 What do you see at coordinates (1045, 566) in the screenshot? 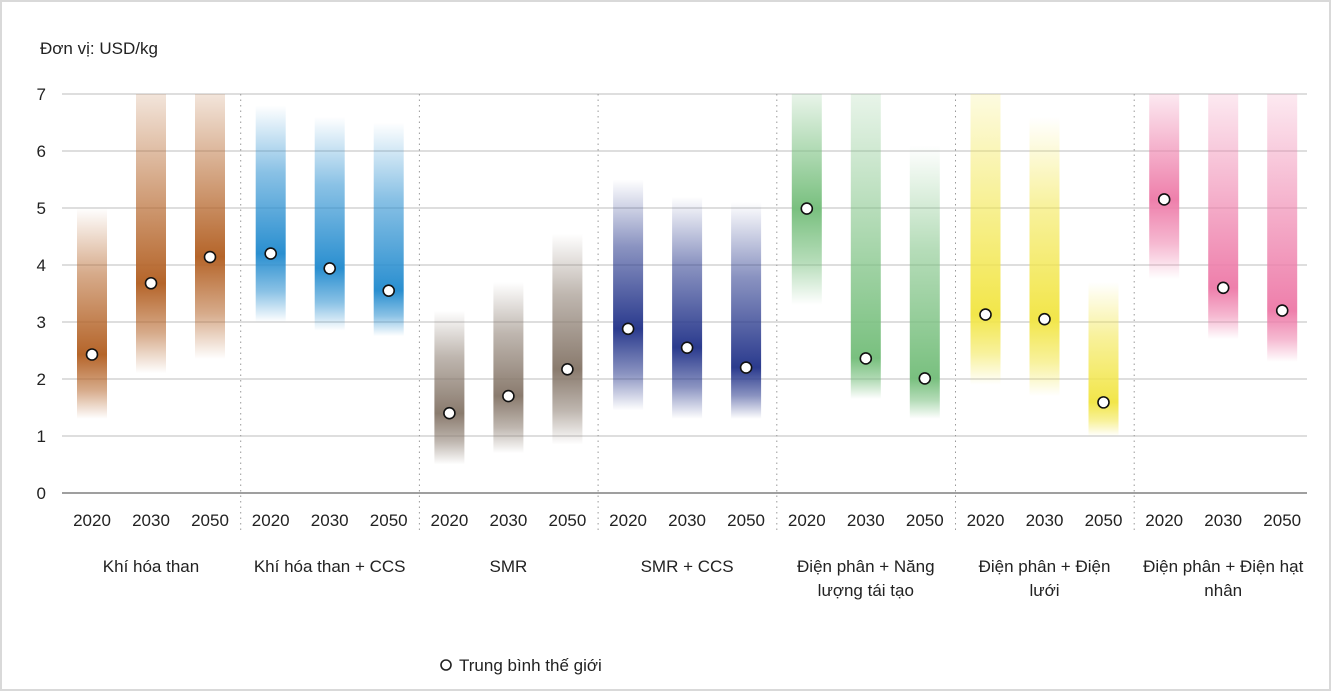
I see `group-label: Điện phân + Điện` at bounding box center [1045, 566].